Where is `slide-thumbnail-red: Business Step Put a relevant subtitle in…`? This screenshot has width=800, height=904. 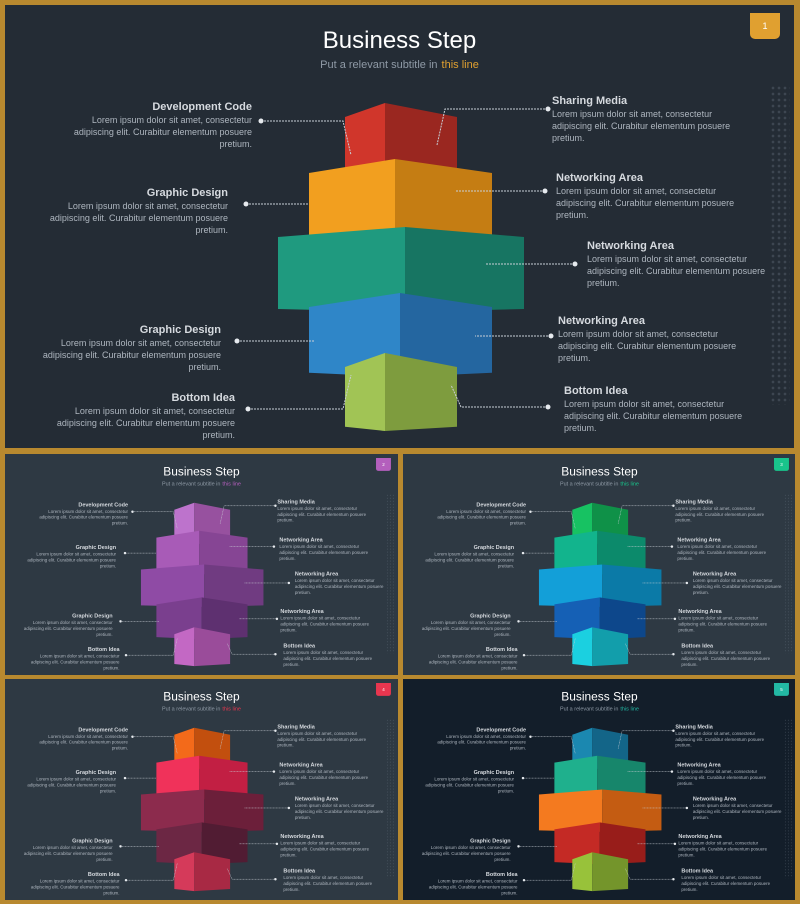
slide-thumbnail-red: Business Step Put a relevant subtitle in… is located at coordinates (201, 789).